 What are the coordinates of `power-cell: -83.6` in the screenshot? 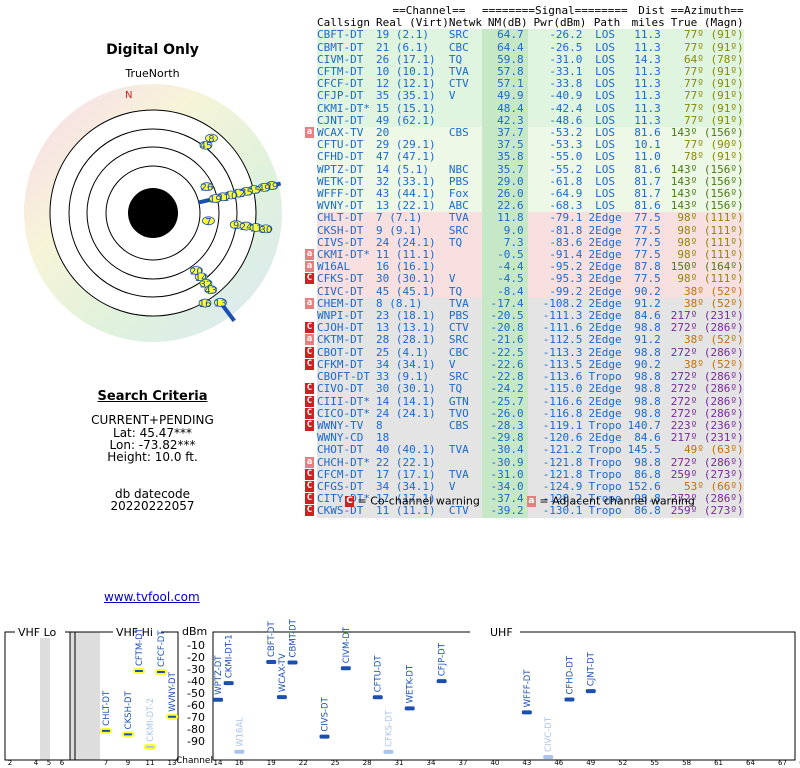 It's located at (557, 243).